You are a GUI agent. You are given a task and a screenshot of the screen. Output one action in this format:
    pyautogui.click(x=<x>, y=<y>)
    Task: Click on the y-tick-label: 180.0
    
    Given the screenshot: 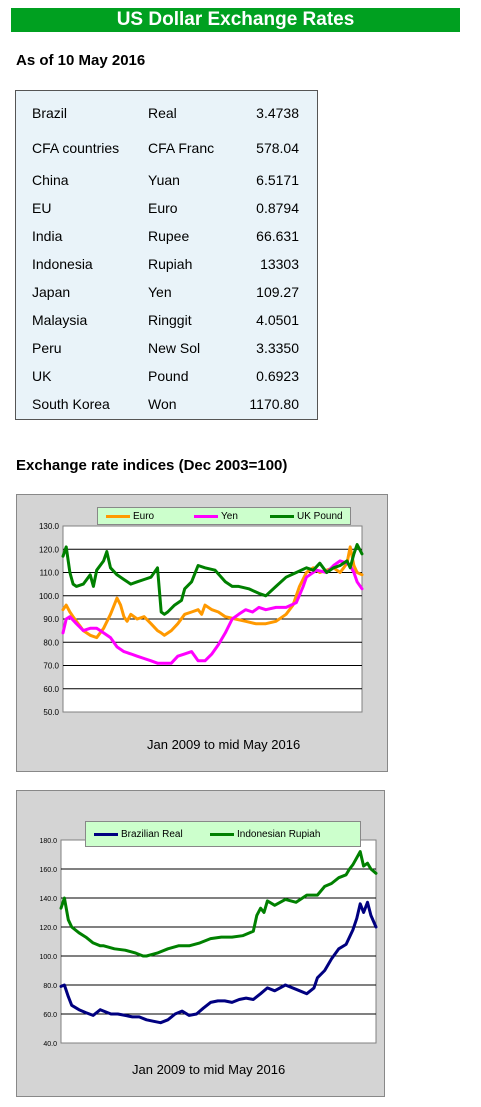 What is the action you would take?
    pyautogui.click(x=48, y=841)
    